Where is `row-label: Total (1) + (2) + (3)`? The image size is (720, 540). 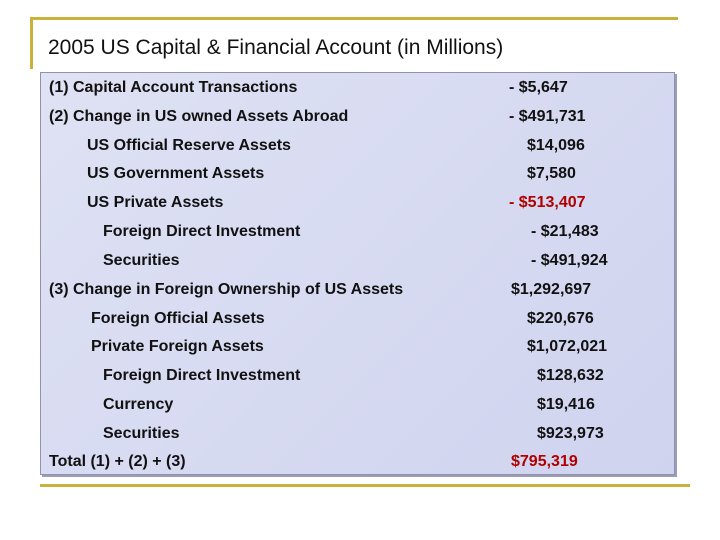 row-label: Total (1) + (2) + (3) is located at coordinates (117, 461).